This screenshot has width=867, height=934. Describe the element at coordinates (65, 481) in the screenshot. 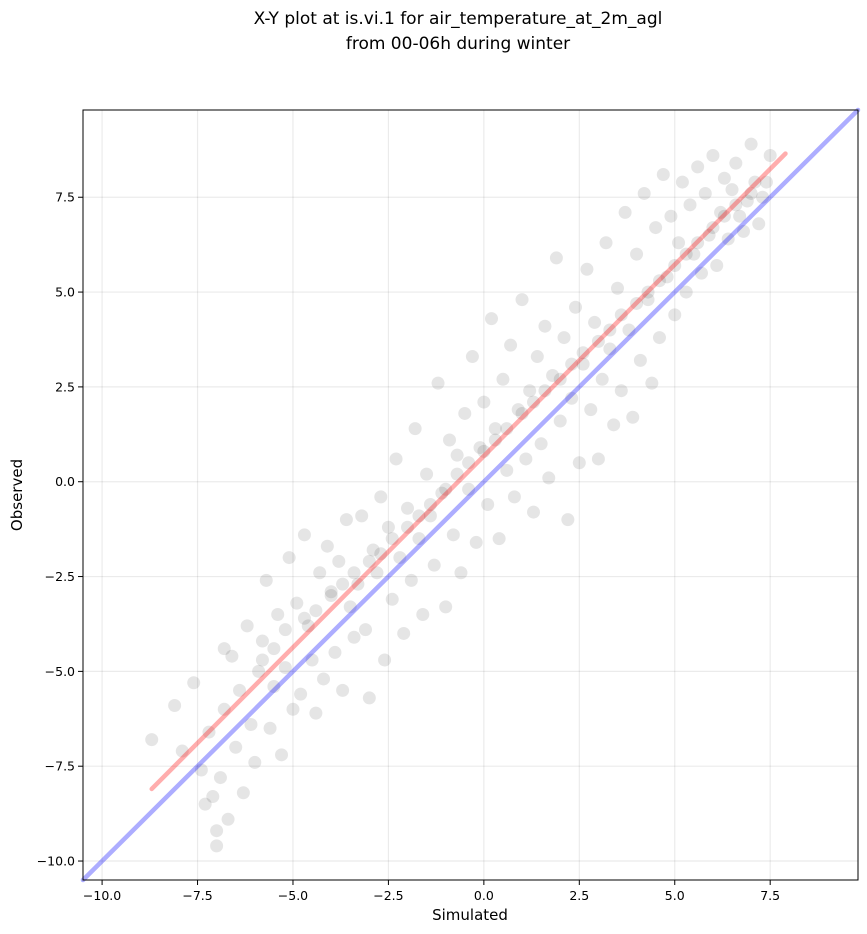

I see `y-tick-label: 0.0` at that location.